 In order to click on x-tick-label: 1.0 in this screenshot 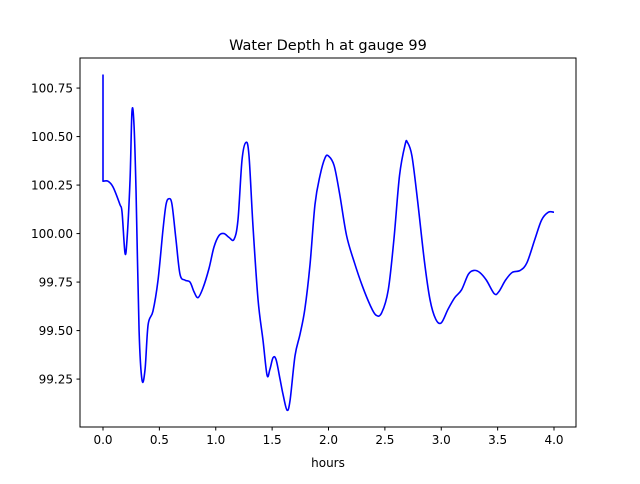, I will do `click(215, 440)`.